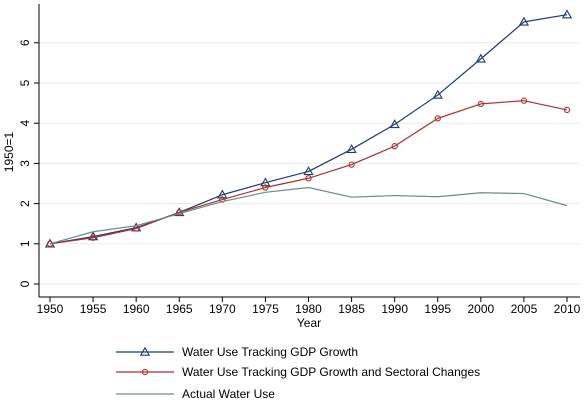 Image resolution: width=587 pixels, height=406 pixels. What do you see at coordinates (136, 309) in the screenshot?
I see `x-tick-label: 1960` at bounding box center [136, 309].